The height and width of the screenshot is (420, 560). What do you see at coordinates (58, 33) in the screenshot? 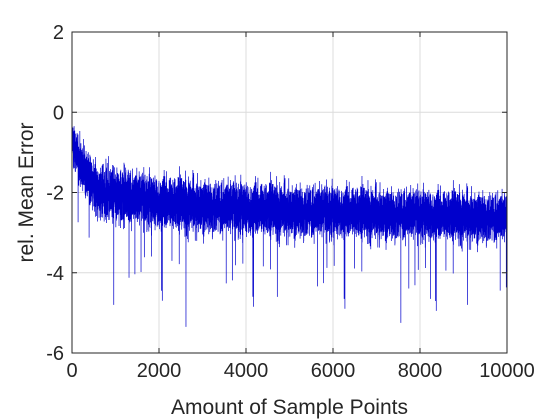
I see `y-tick-label: 2` at bounding box center [58, 33].